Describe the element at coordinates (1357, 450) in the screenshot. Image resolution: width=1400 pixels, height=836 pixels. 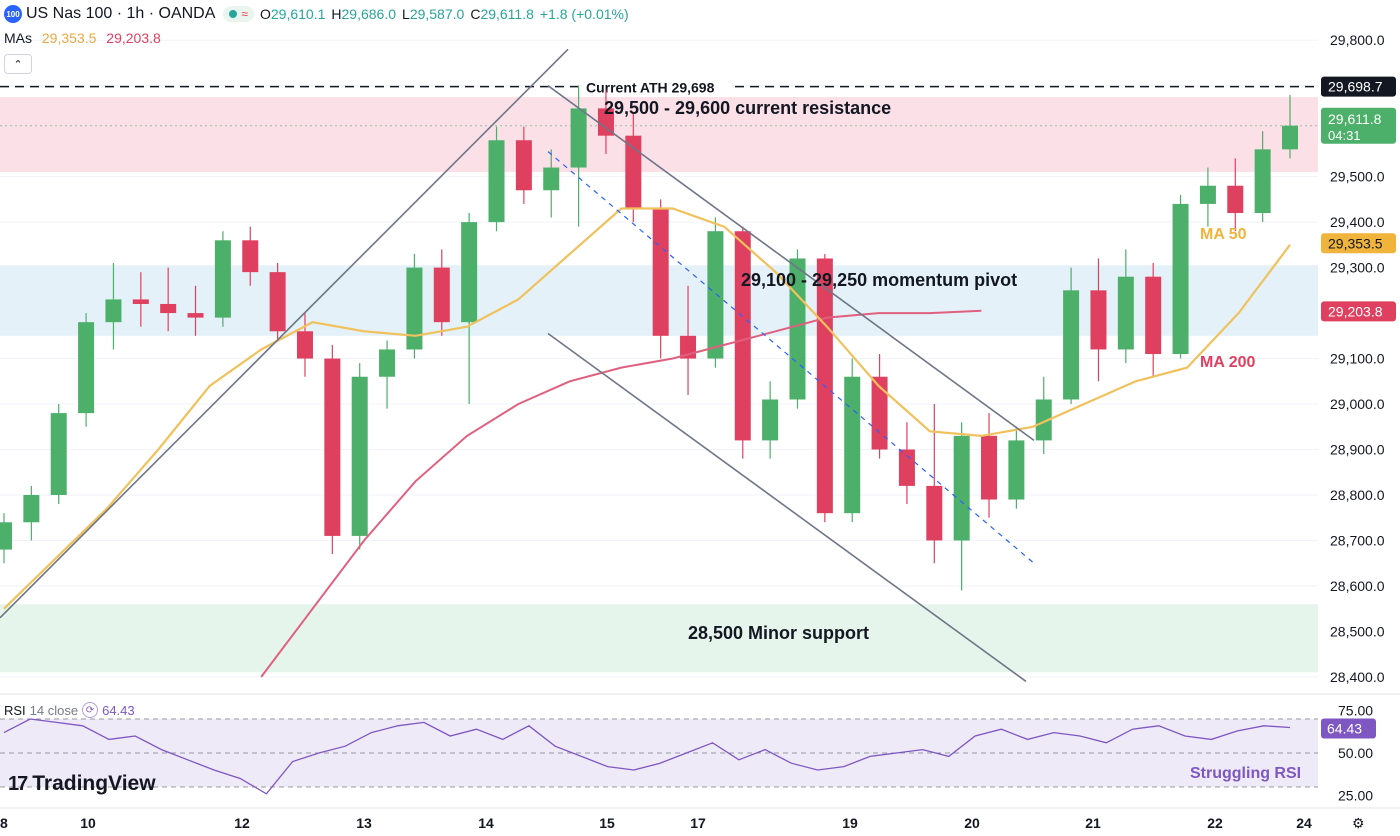
I see `price-tick-label: 28,900.0` at that location.